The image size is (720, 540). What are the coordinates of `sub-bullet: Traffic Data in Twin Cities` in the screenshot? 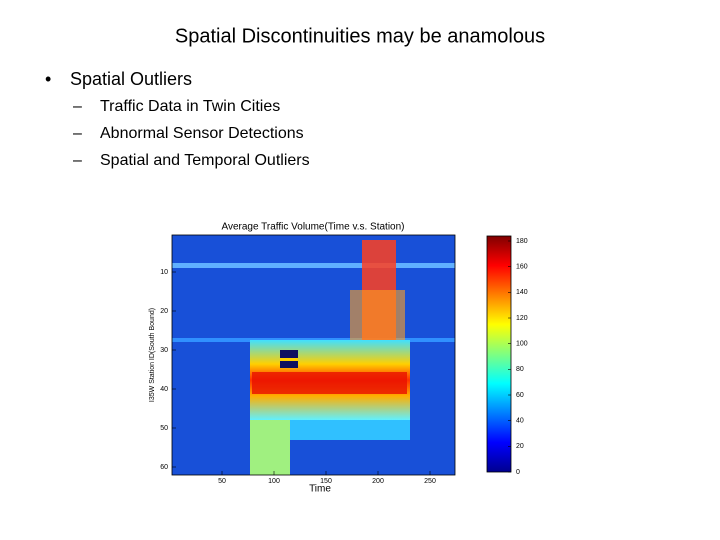 It's located at (190, 106).